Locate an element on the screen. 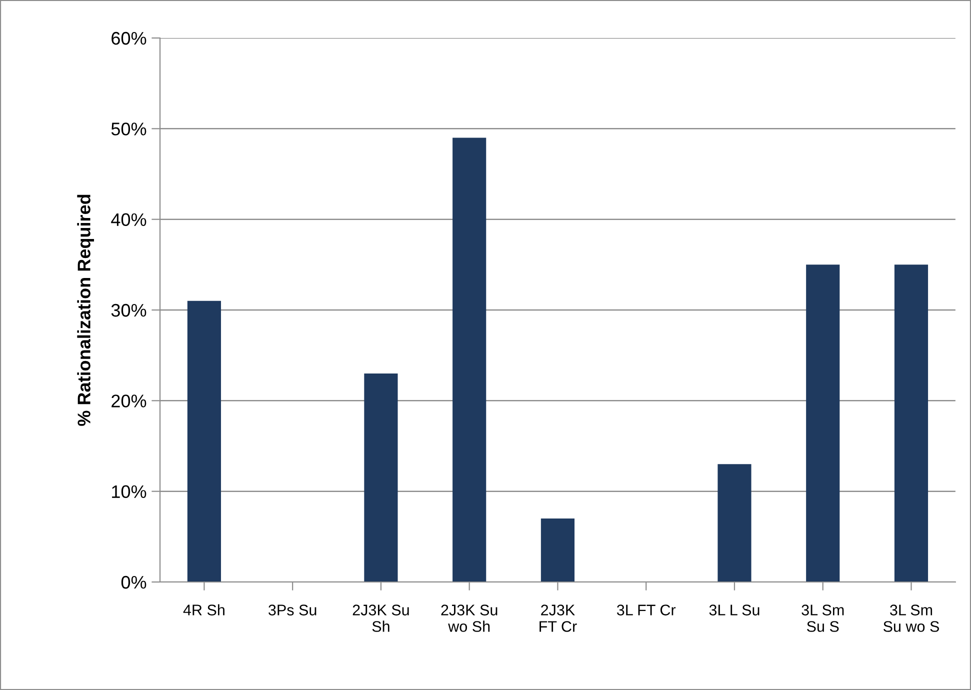 The height and width of the screenshot is (690, 971). y-tick-label: 20% is located at coordinates (129, 401).